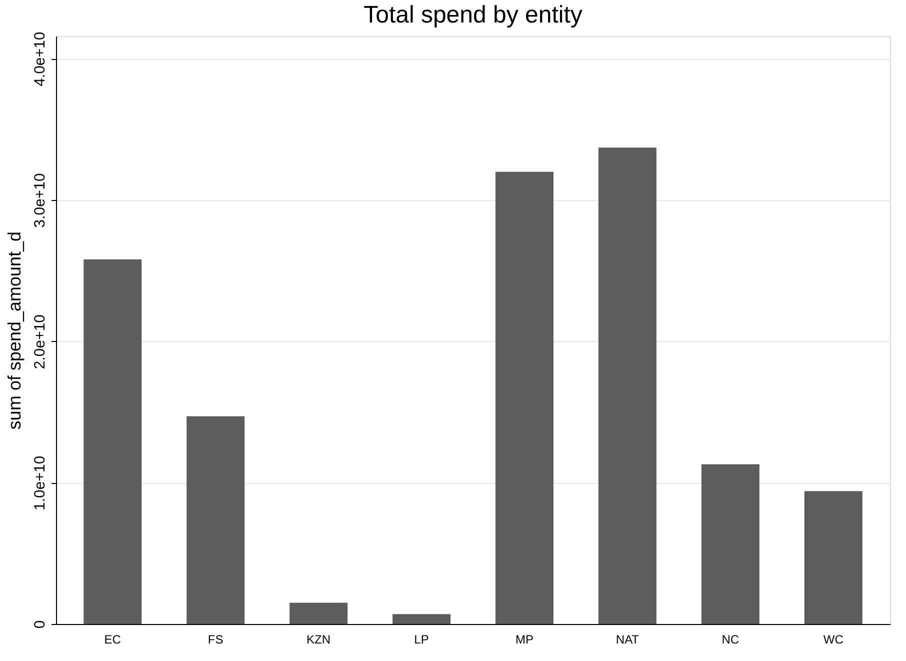 This screenshot has height=661, width=906. Describe the element at coordinates (473, 14) in the screenshot. I see `chart-title: Total spend by entity` at that location.